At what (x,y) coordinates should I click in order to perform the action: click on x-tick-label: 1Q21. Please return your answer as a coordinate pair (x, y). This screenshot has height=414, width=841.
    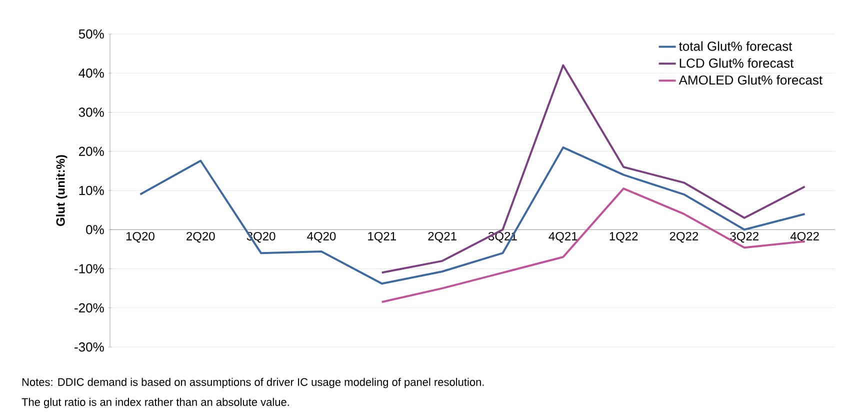
    Looking at the image, I should click on (382, 237).